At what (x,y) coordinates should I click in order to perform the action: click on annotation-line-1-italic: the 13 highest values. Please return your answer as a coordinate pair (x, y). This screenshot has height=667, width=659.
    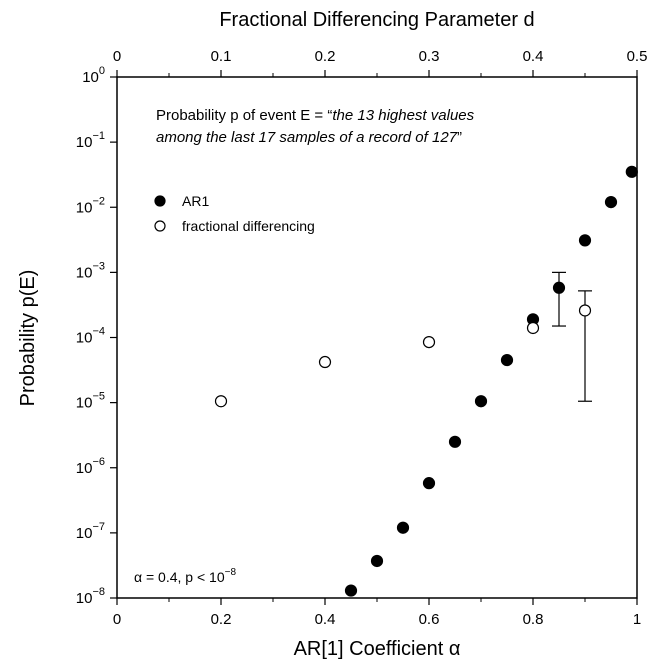
    Looking at the image, I should click on (403, 115).